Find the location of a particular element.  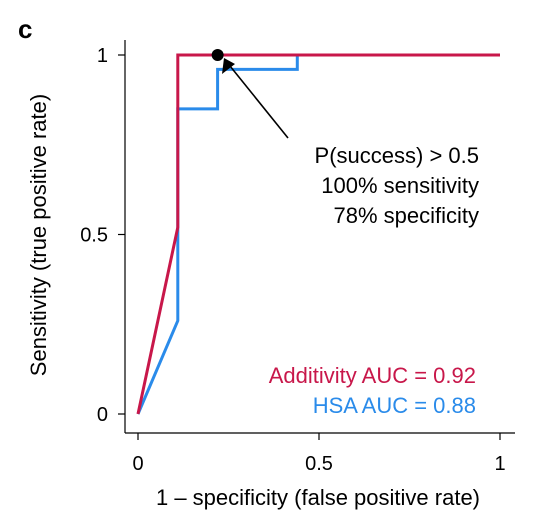

legend-entry-hsa: HSA AUC = 0.88 is located at coordinates (394, 405).